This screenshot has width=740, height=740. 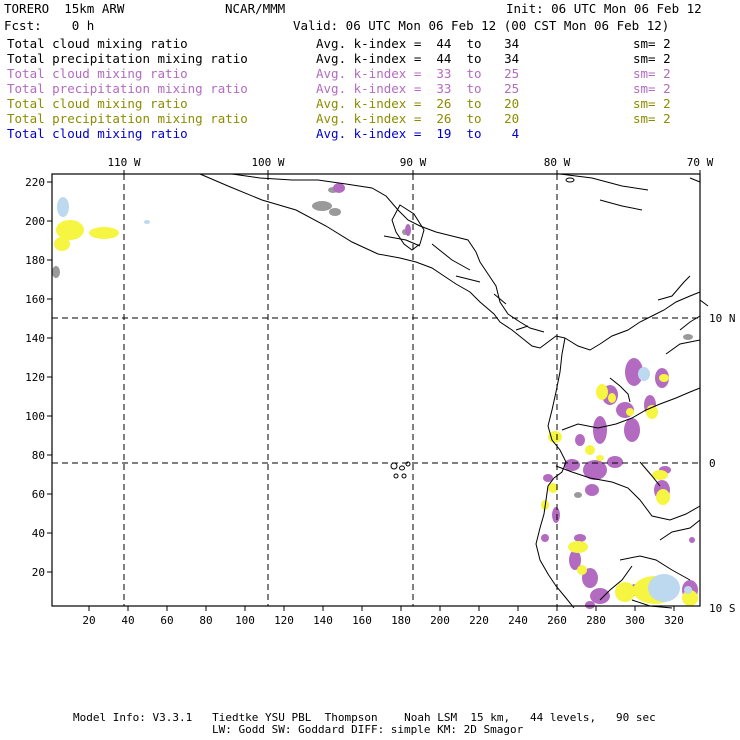 What do you see at coordinates (38, 572) in the screenshot?
I see `y-tick-label: 20` at bounding box center [38, 572].